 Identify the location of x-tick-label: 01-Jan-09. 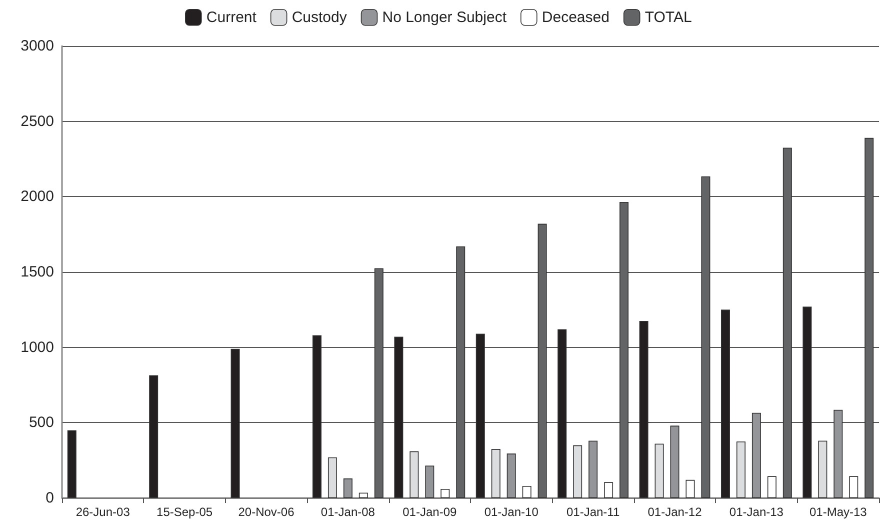
(429, 512).